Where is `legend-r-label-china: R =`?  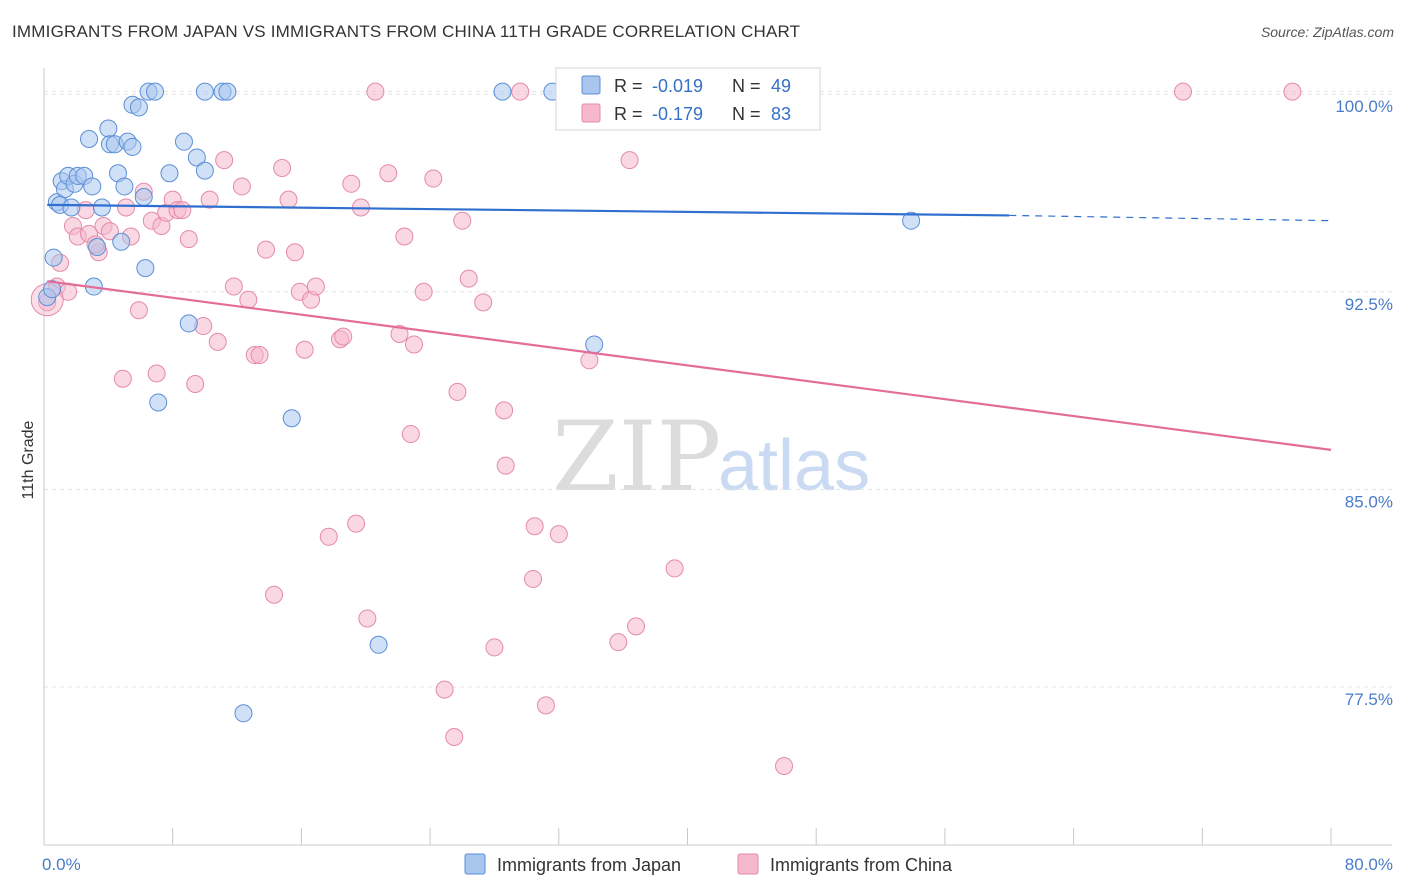 legend-r-label-china: R = is located at coordinates (628, 114).